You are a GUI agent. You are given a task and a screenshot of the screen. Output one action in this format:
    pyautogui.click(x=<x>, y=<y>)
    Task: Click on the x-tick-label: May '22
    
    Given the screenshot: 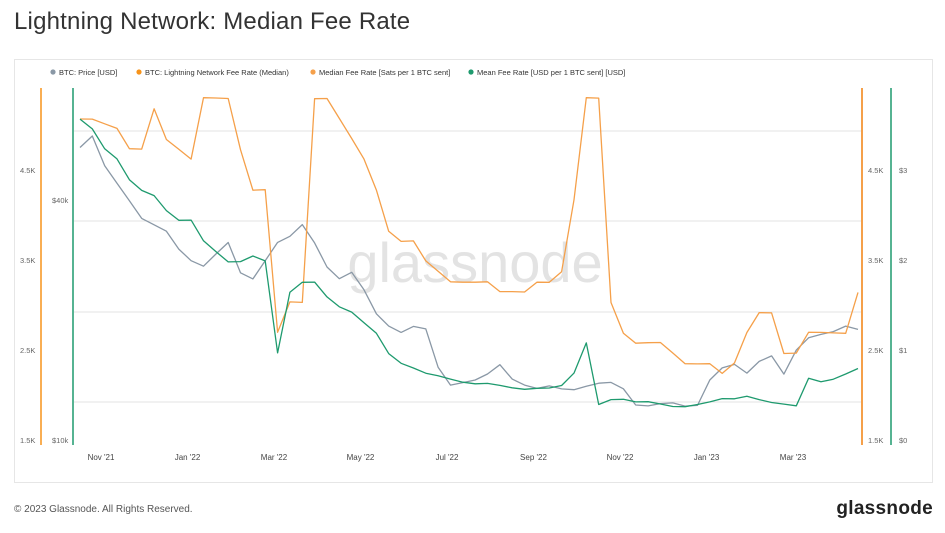 What is the action you would take?
    pyautogui.click(x=361, y=457)
    